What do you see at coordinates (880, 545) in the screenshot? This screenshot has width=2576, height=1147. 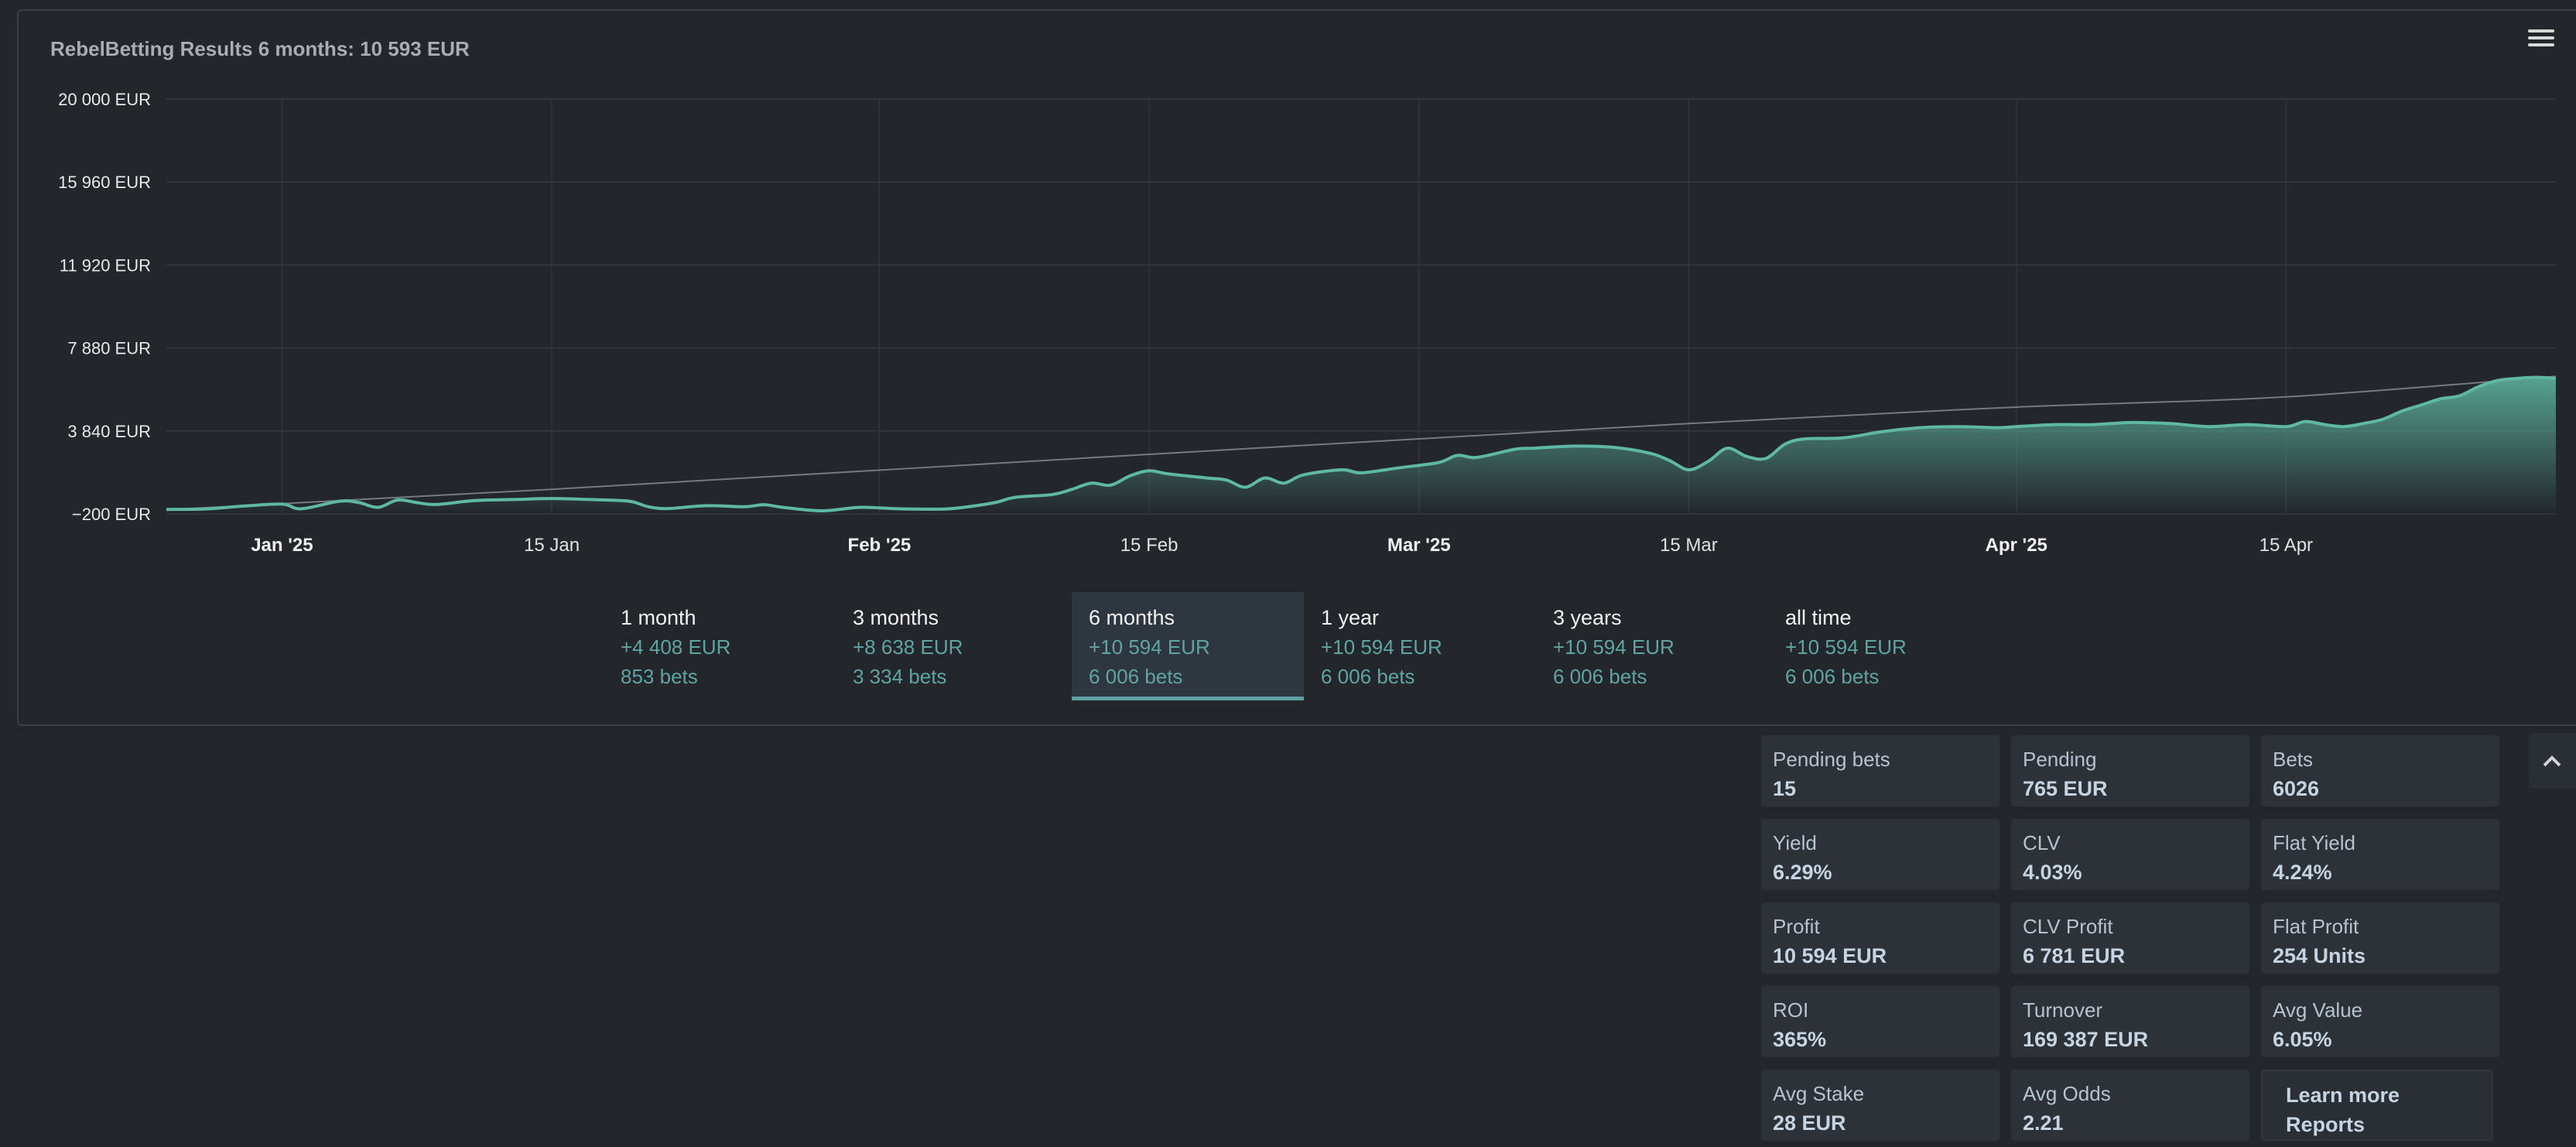 I see `x-tick-label: Feb '25` at bounding box center [880, 545].